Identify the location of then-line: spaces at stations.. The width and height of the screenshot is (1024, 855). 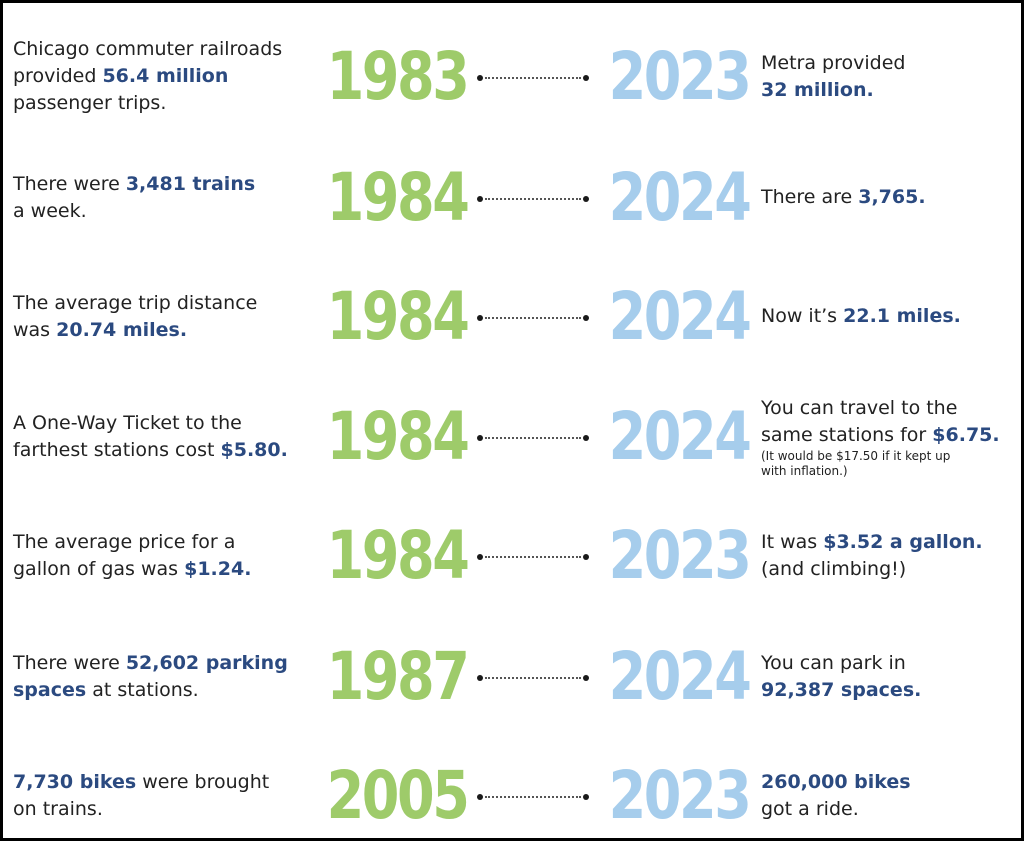
(173, 690).